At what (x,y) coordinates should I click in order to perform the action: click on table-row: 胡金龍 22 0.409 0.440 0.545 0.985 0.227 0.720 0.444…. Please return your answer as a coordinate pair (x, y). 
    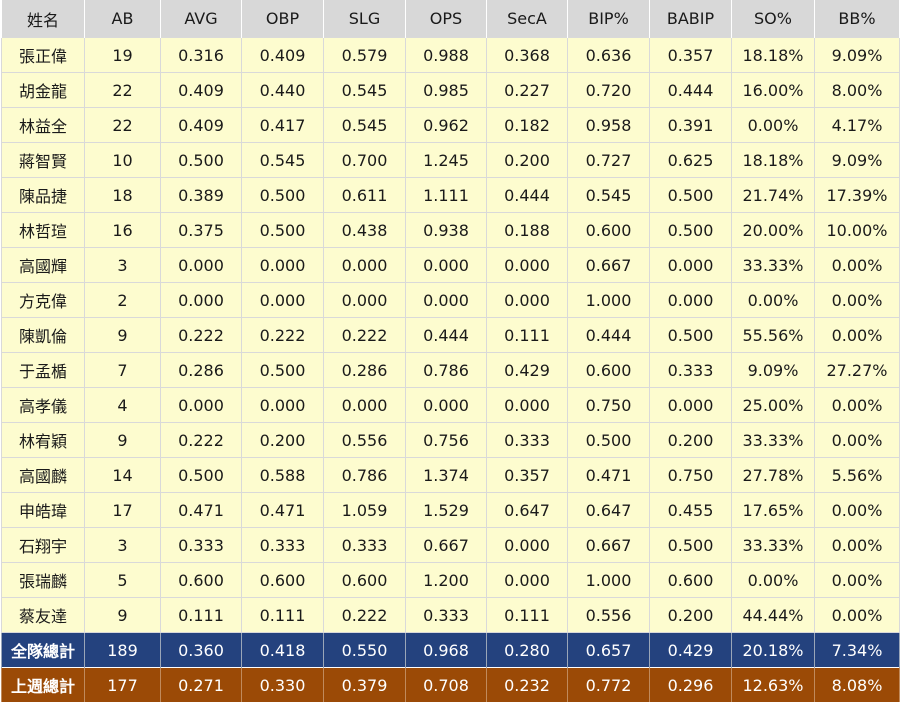
    Looking at the image, I should click on (450, 90).